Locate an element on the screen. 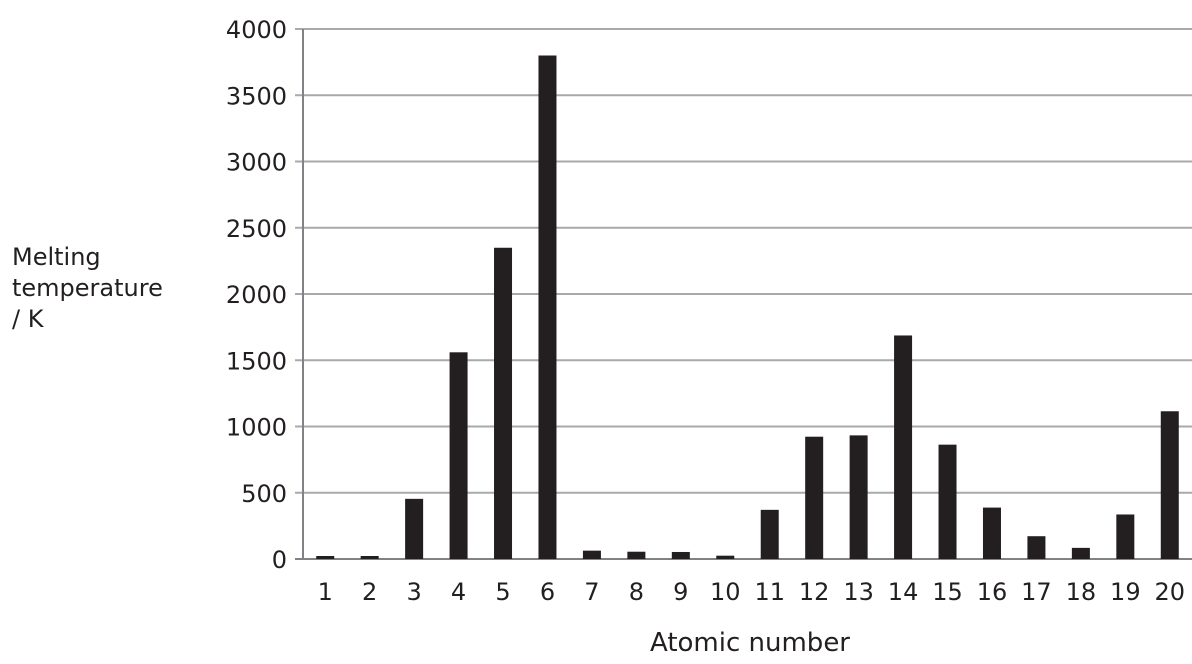 Image resolution: width=1192 pixels, height=664 pixels. x-axis-label: Atomic number is located at coordinates (749, 643).